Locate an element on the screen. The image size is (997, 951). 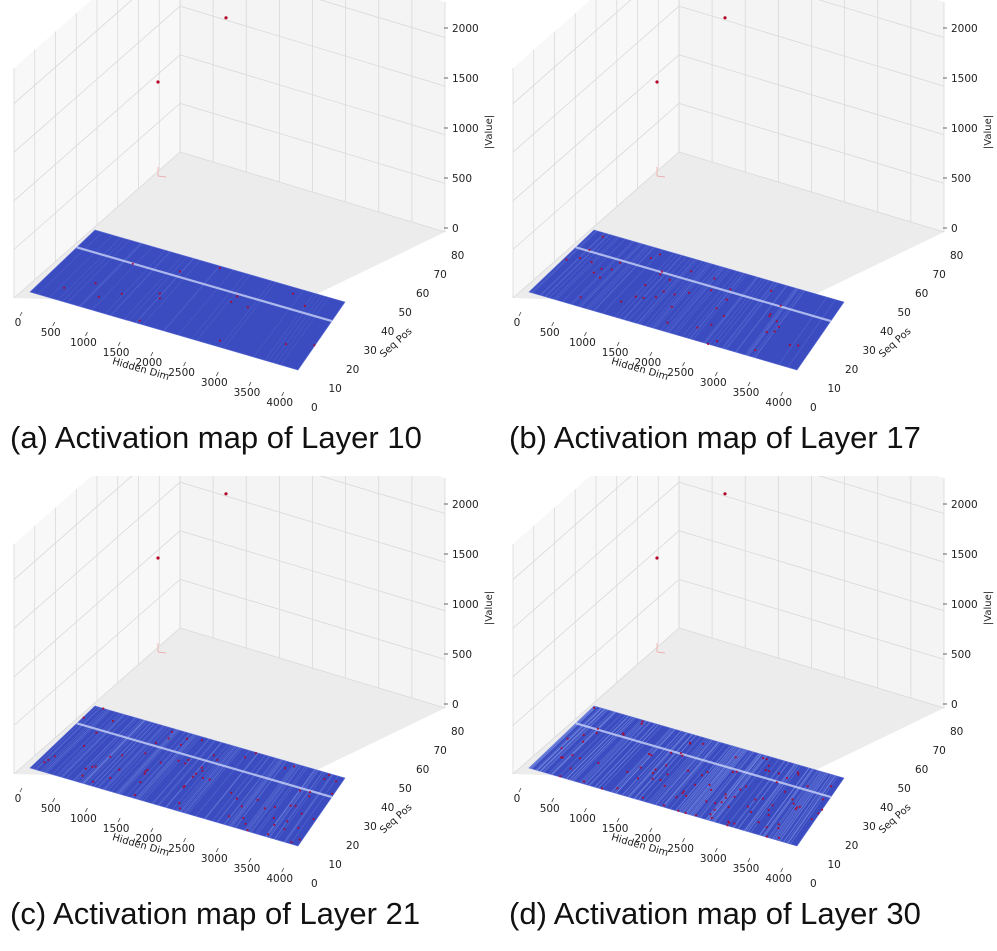
x-tick-label: 0 is located at coordinates (517, 323).